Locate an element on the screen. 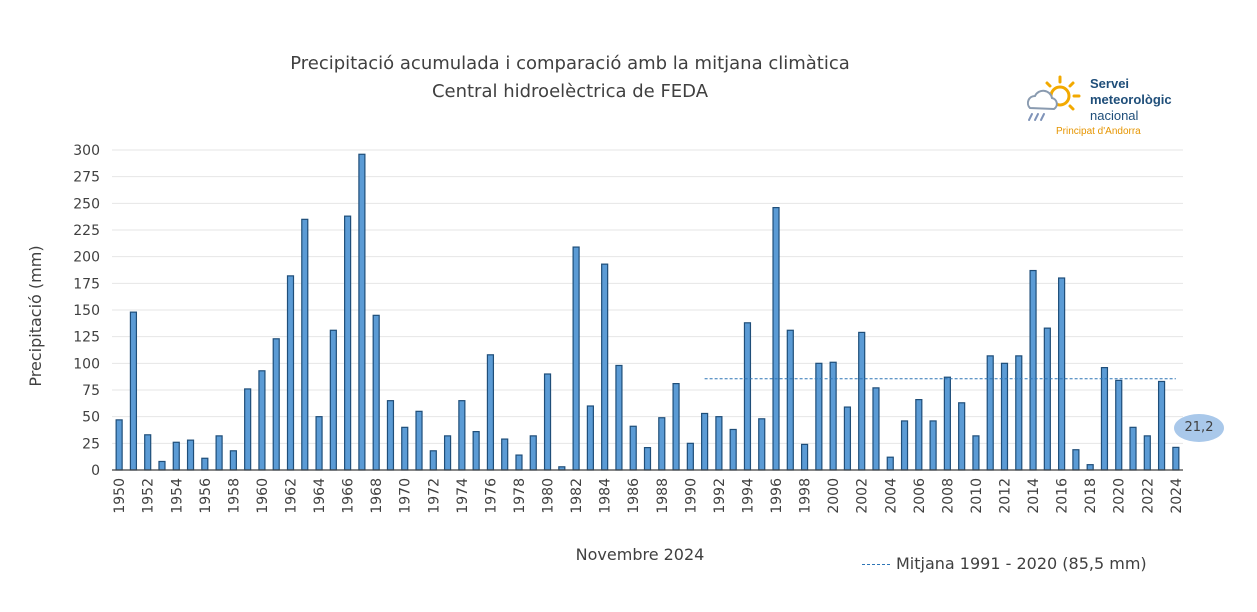 This screenshot has height=612, width=1257. x-tick-label: 1970 is located at coordinates (406, 496).